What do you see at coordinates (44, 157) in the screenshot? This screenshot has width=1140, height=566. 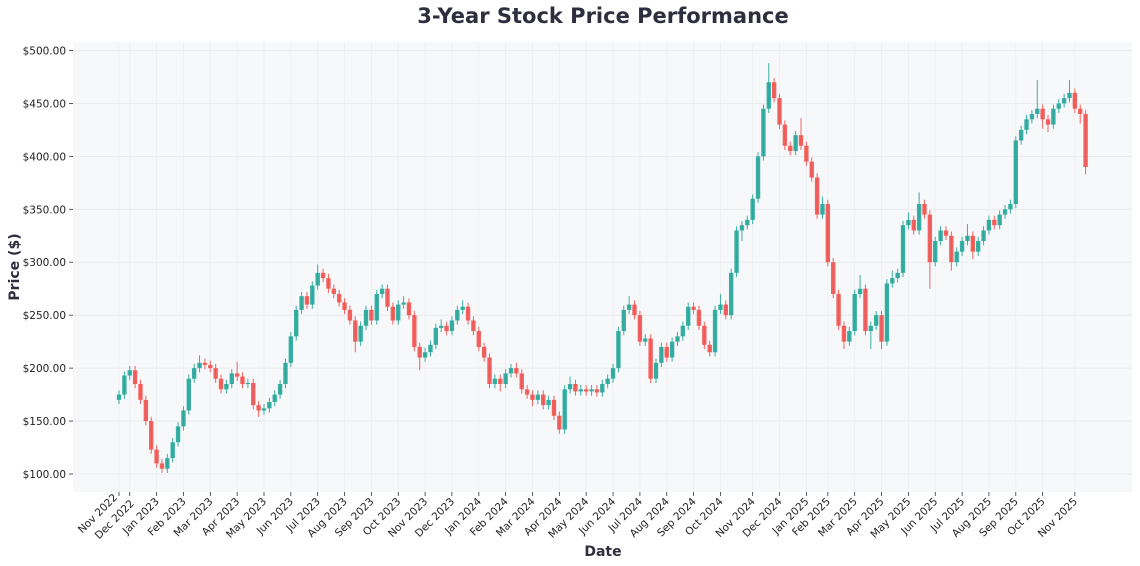 I see `y-tick-label: $400.00` at bounding box center [44, 157].